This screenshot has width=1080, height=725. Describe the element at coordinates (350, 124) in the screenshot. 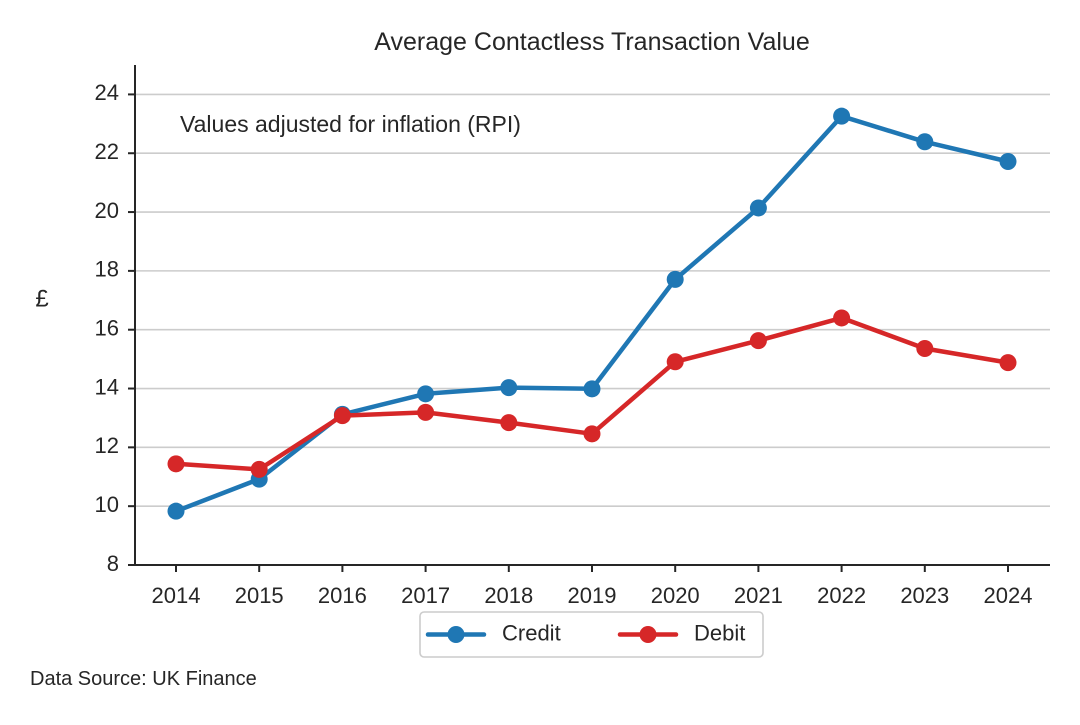

I see `inflation-annotation: Values adjusted for inflation (RPI)` at that location.